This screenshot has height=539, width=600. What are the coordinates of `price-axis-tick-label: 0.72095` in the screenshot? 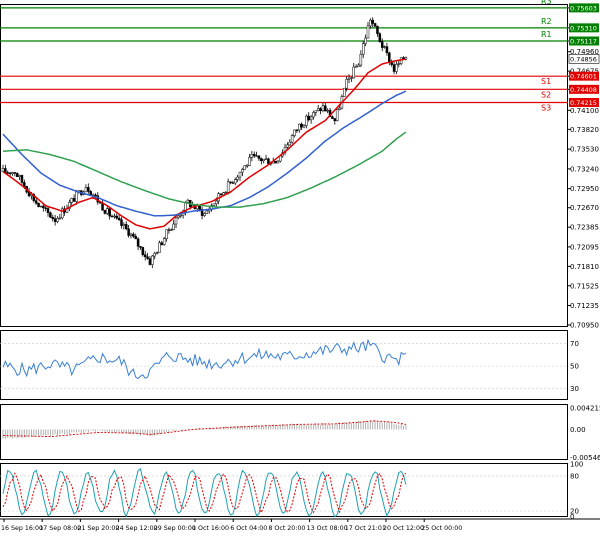 It's located at (584, 247).